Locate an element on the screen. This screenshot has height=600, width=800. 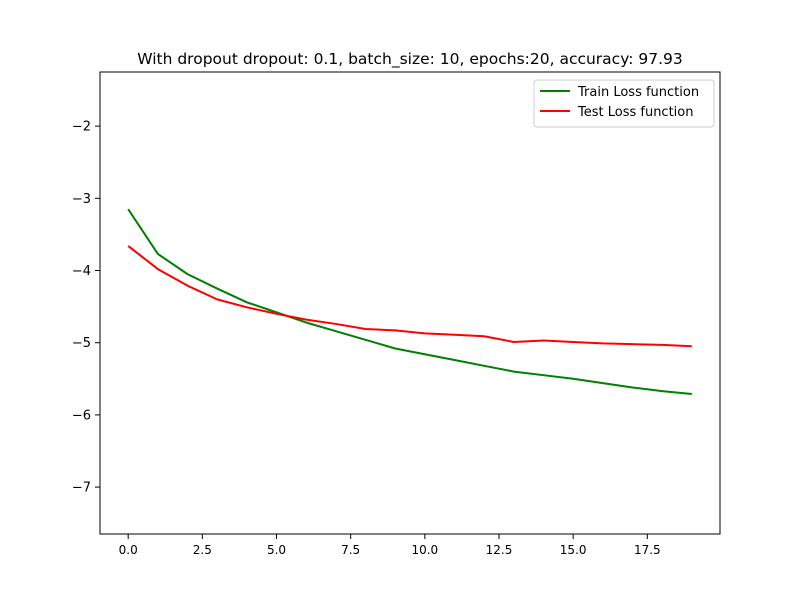
y-tick-label: −2 is located at coordinates (81, 127).